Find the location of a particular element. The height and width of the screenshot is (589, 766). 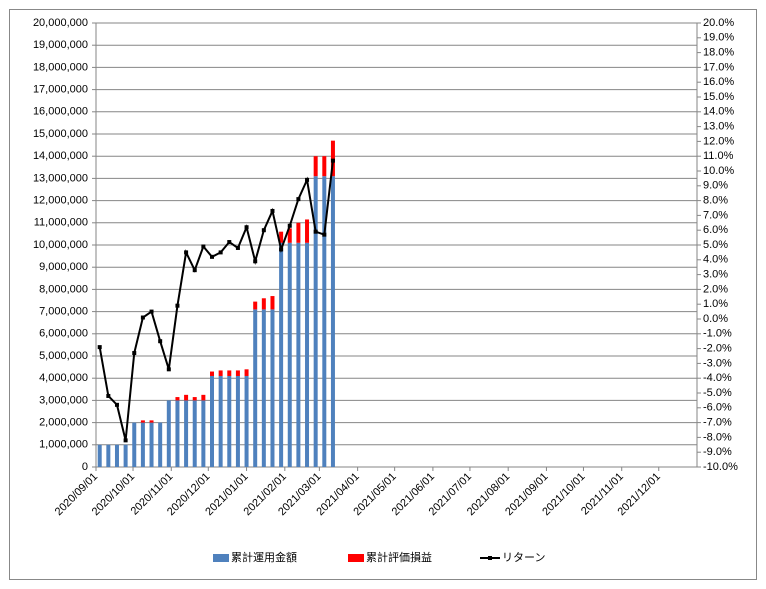

y-tick-label: 18,000,000 is located at coordinates (60, 67).